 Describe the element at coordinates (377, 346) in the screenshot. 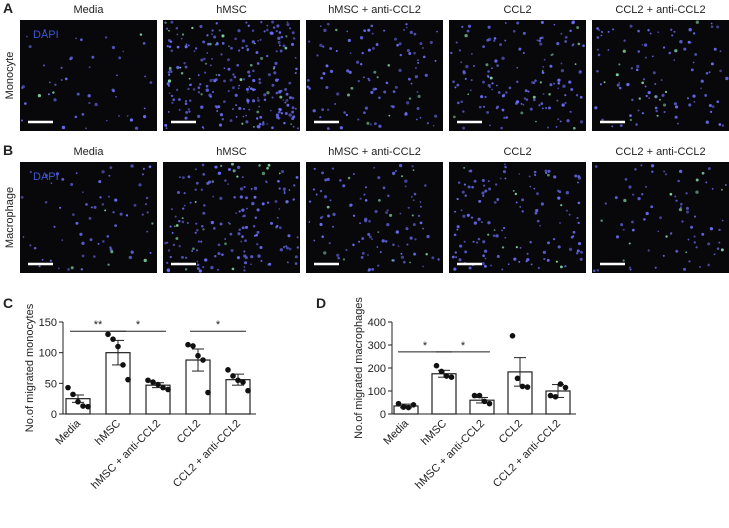

I see `y-tick-label: 300` at that location.